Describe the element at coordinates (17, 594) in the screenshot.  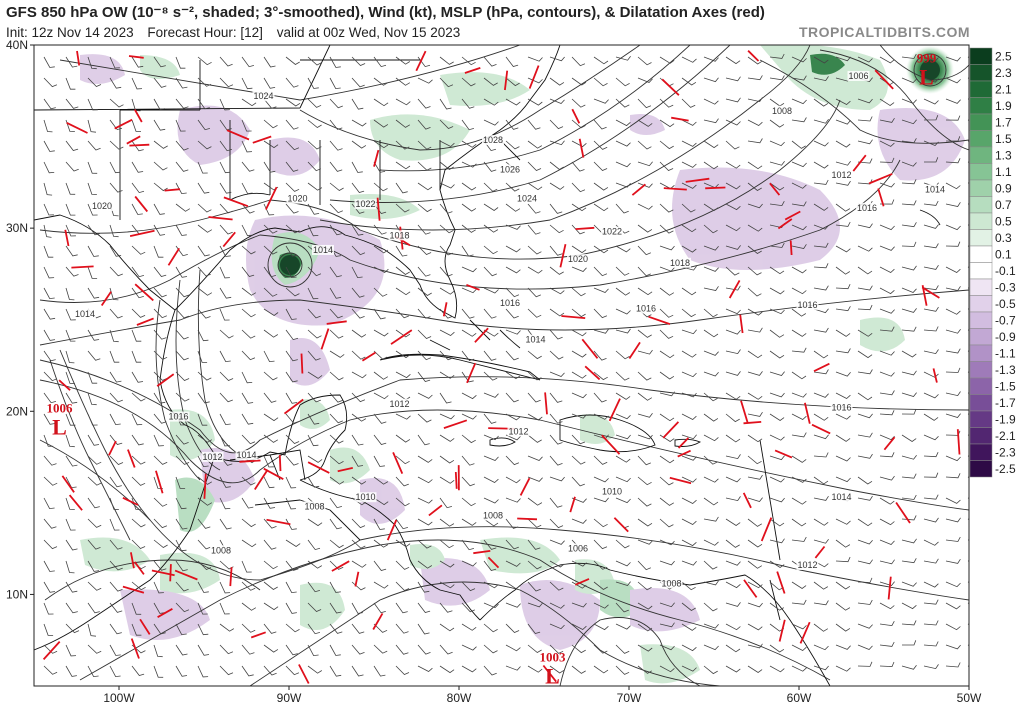
I see `lat-tick-label: 10N` at that location.